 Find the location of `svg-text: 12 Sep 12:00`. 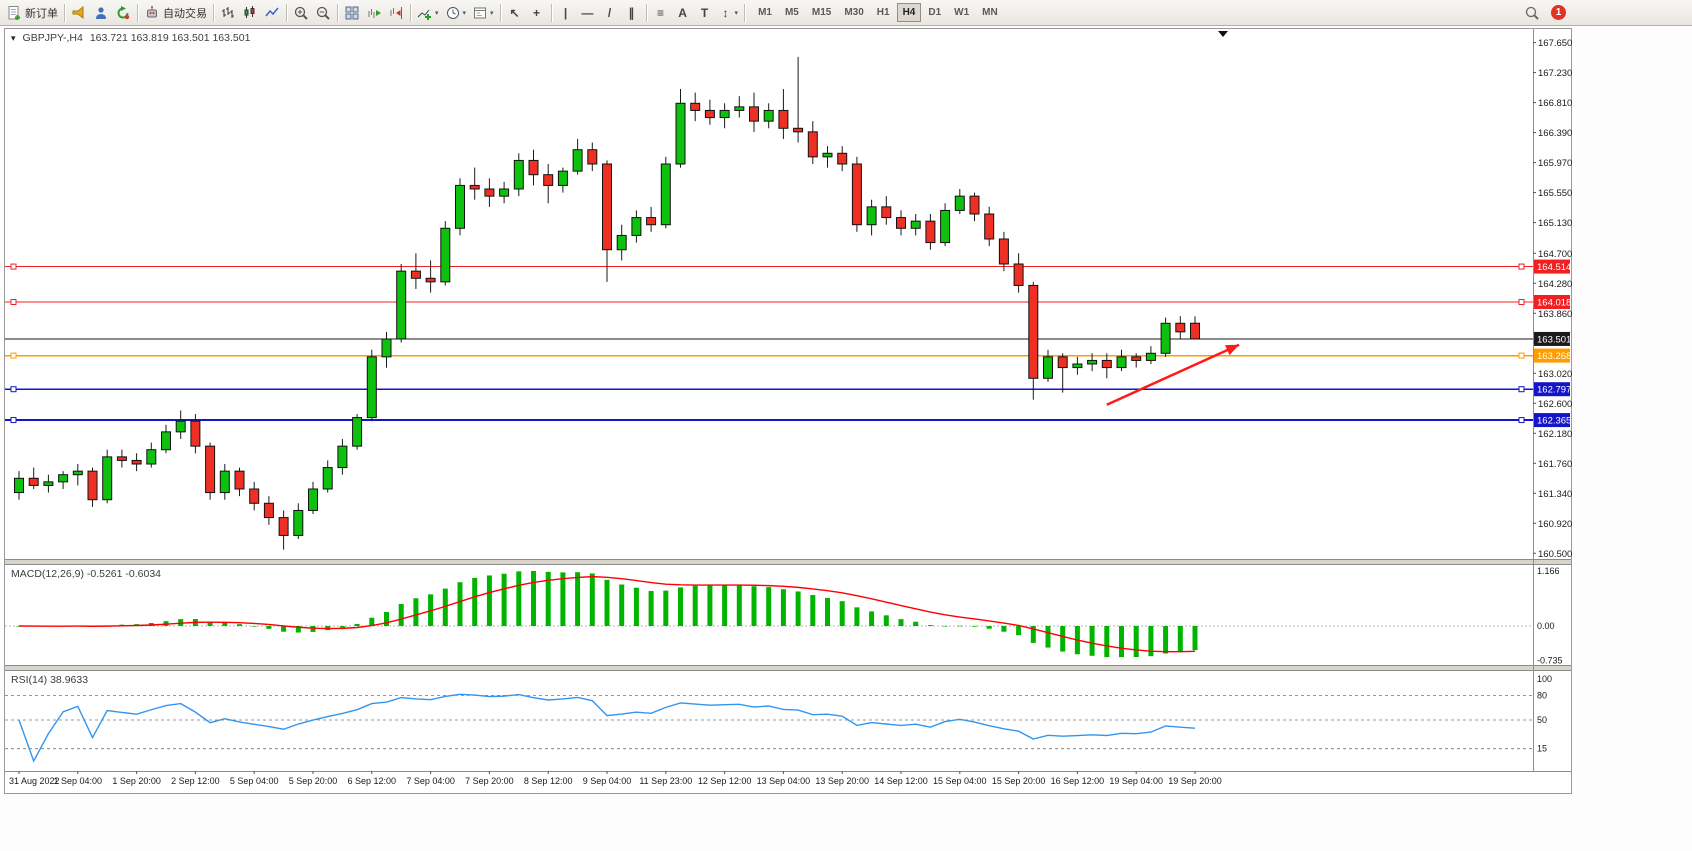

svg-text: 12 Sep 12:00 is located at coordinates (725, 781).